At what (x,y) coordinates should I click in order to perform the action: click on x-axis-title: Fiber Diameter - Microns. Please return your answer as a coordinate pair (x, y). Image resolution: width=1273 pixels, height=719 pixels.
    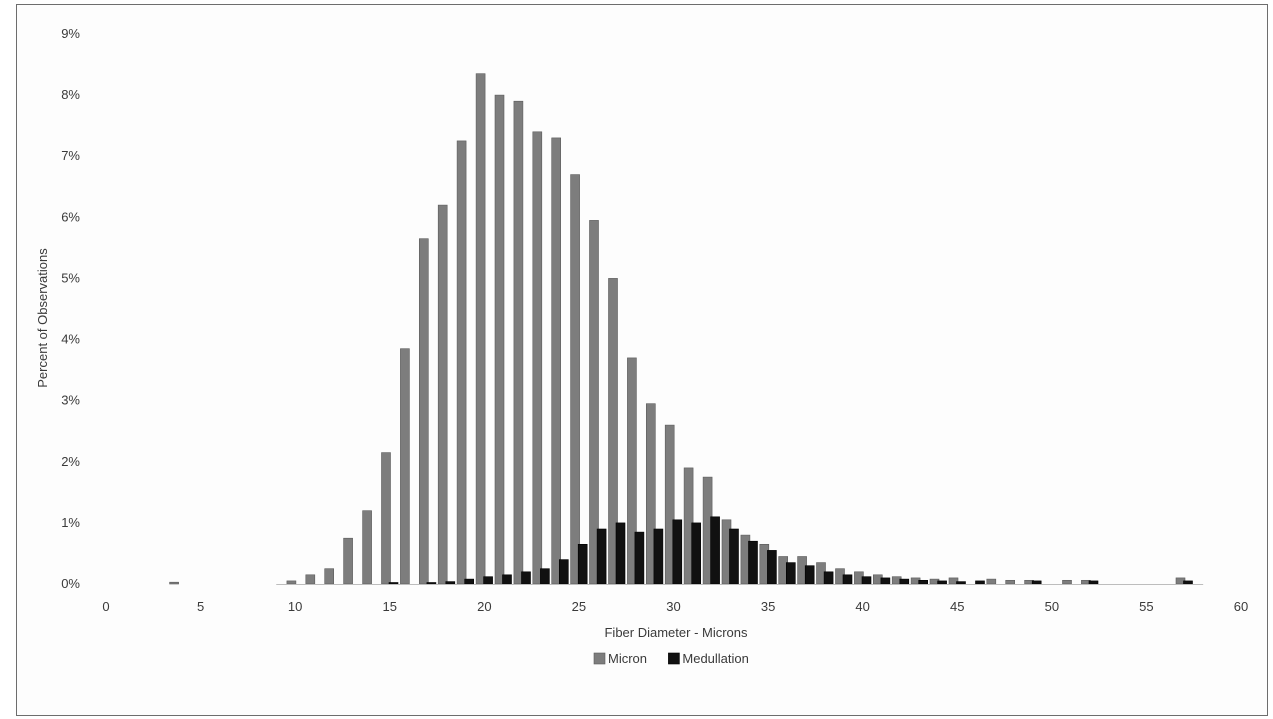
    Looking at the image, I should click on (676, 632).